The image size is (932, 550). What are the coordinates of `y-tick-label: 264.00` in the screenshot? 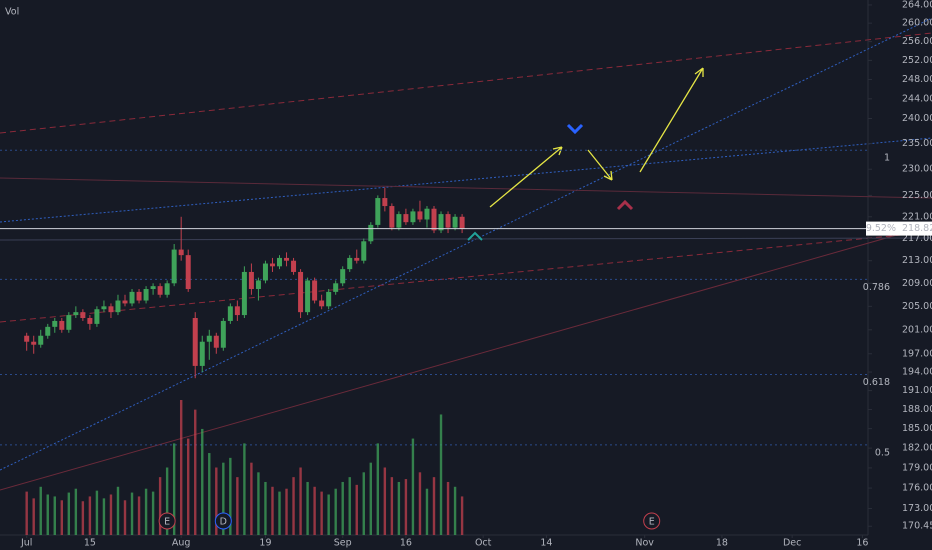 It's located at (917, 5).